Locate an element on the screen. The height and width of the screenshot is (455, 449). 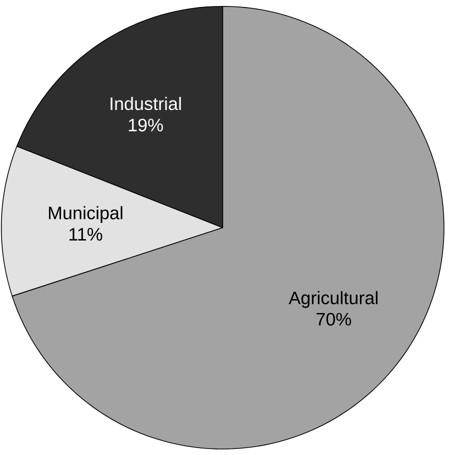
slice-label: Industrial is located at coordinates (145, 103).